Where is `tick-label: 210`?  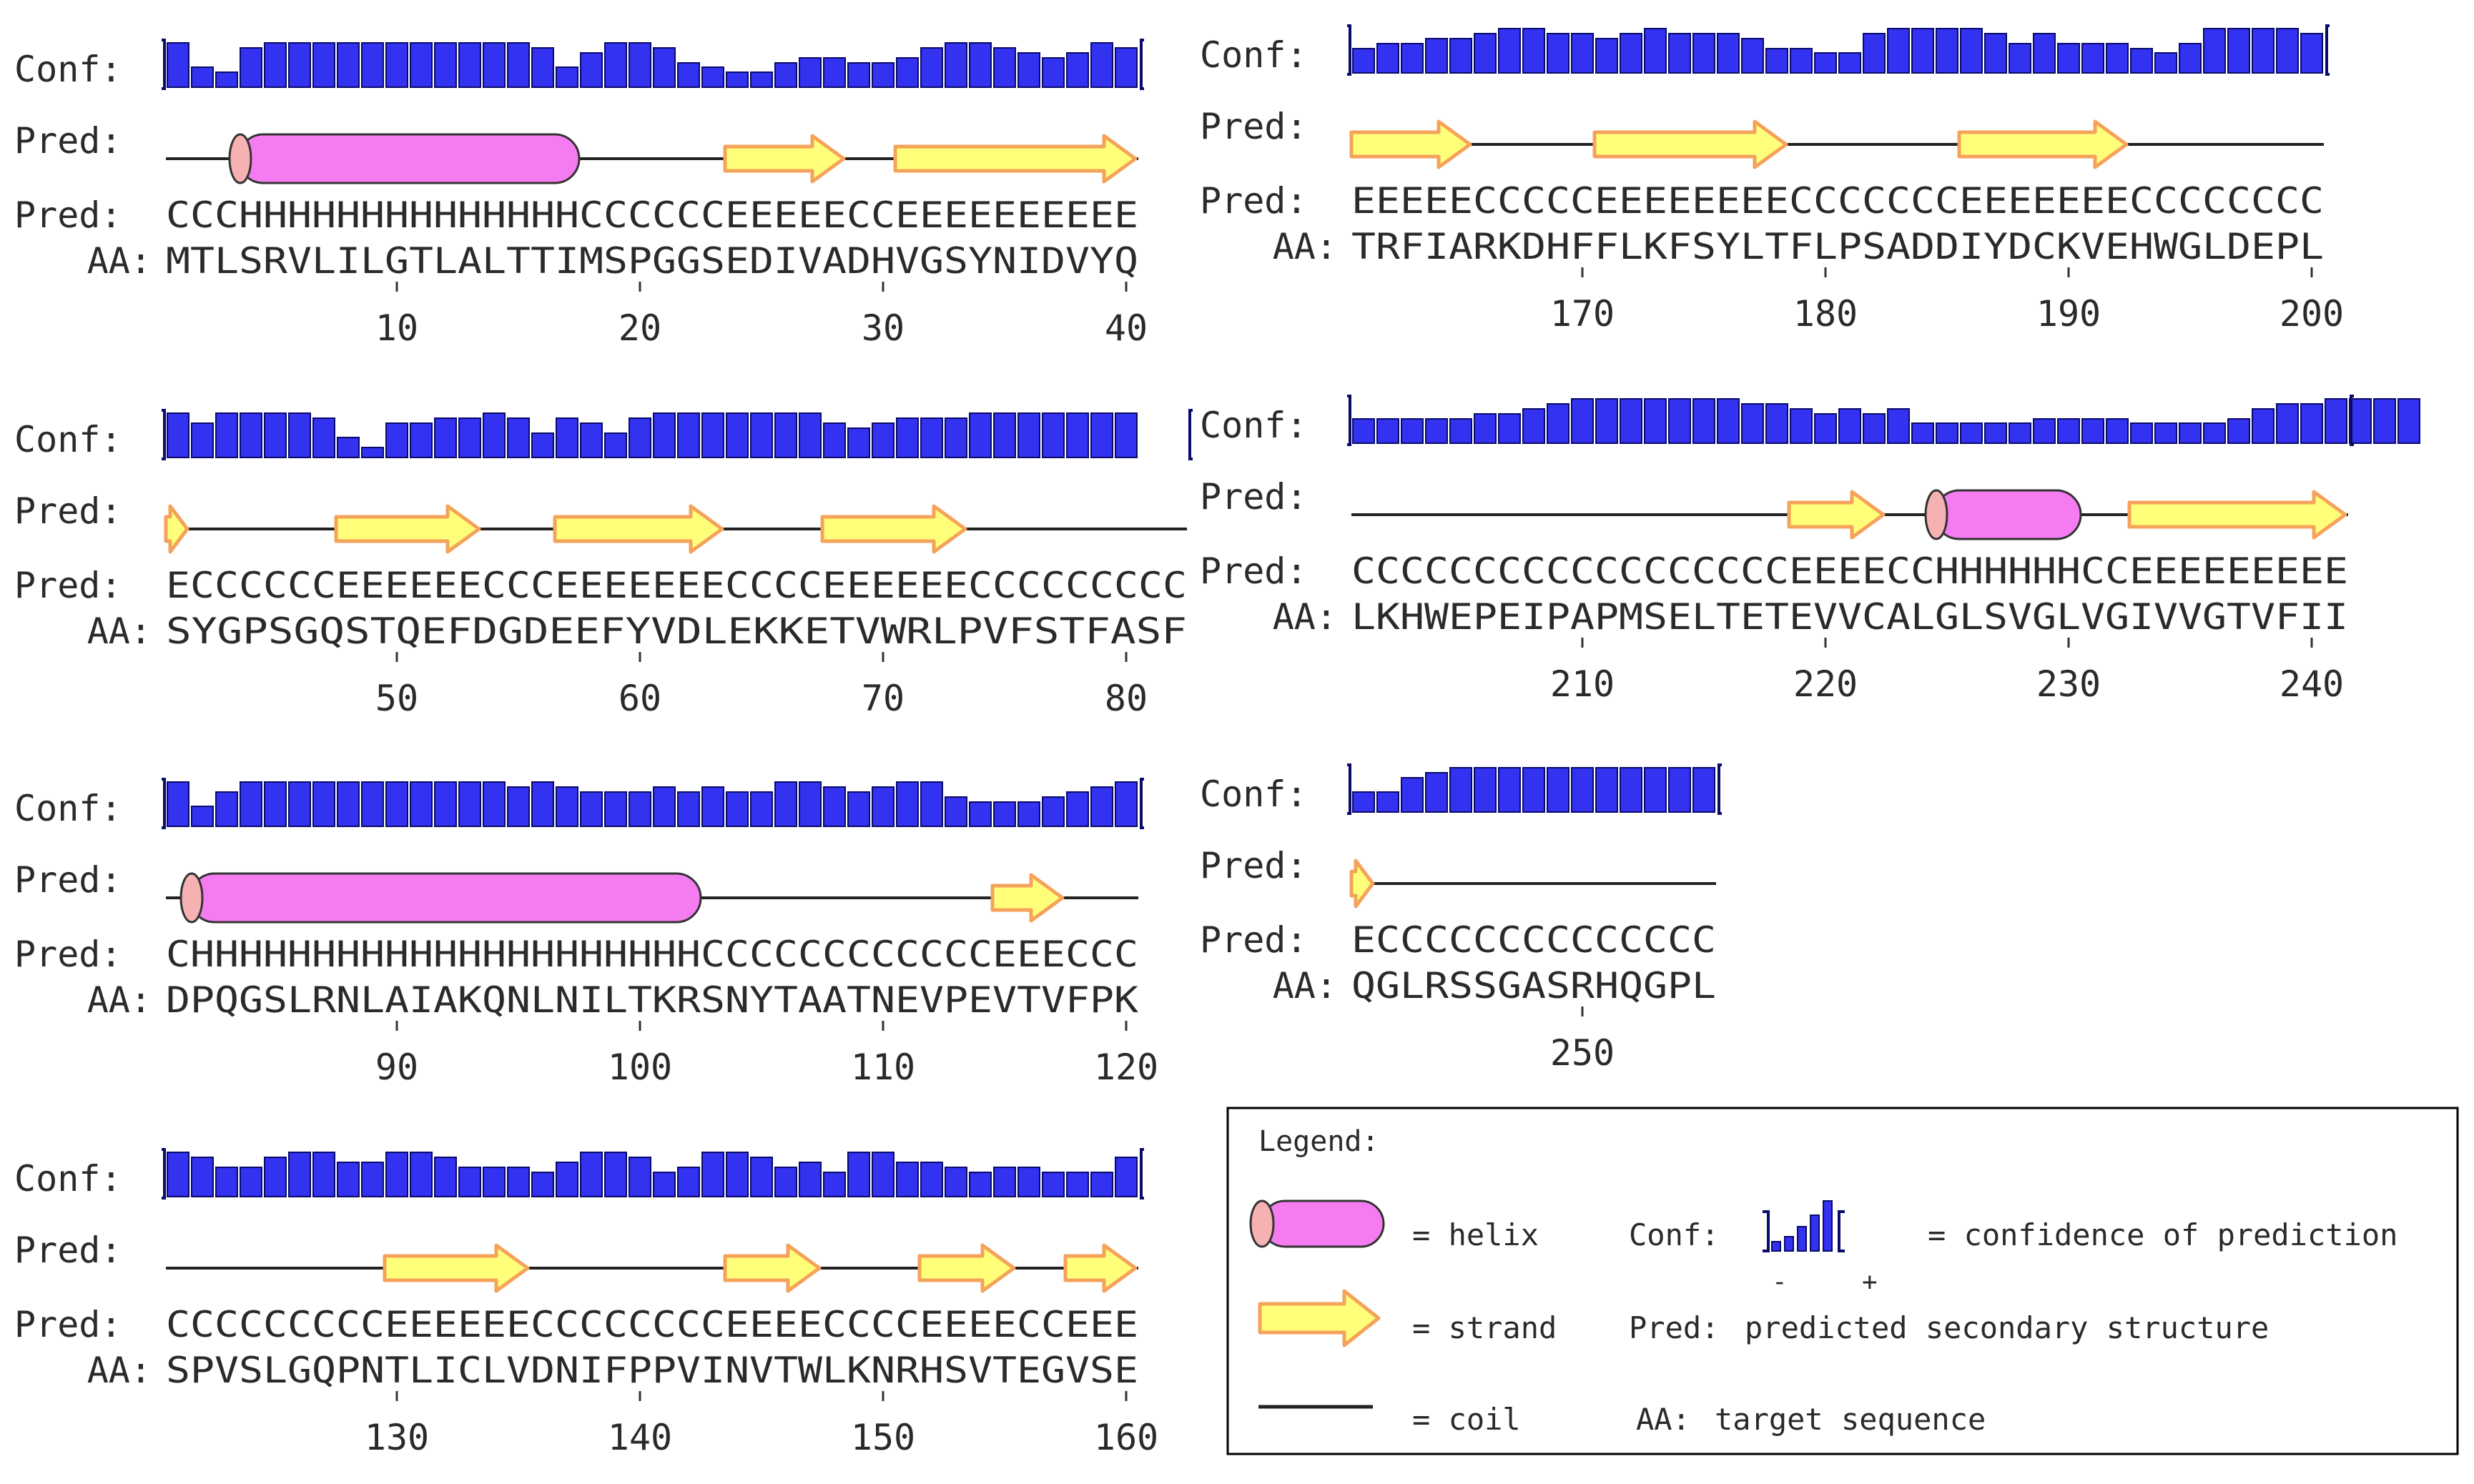
tick-label: 210 is located at coordinates (1583, 684).